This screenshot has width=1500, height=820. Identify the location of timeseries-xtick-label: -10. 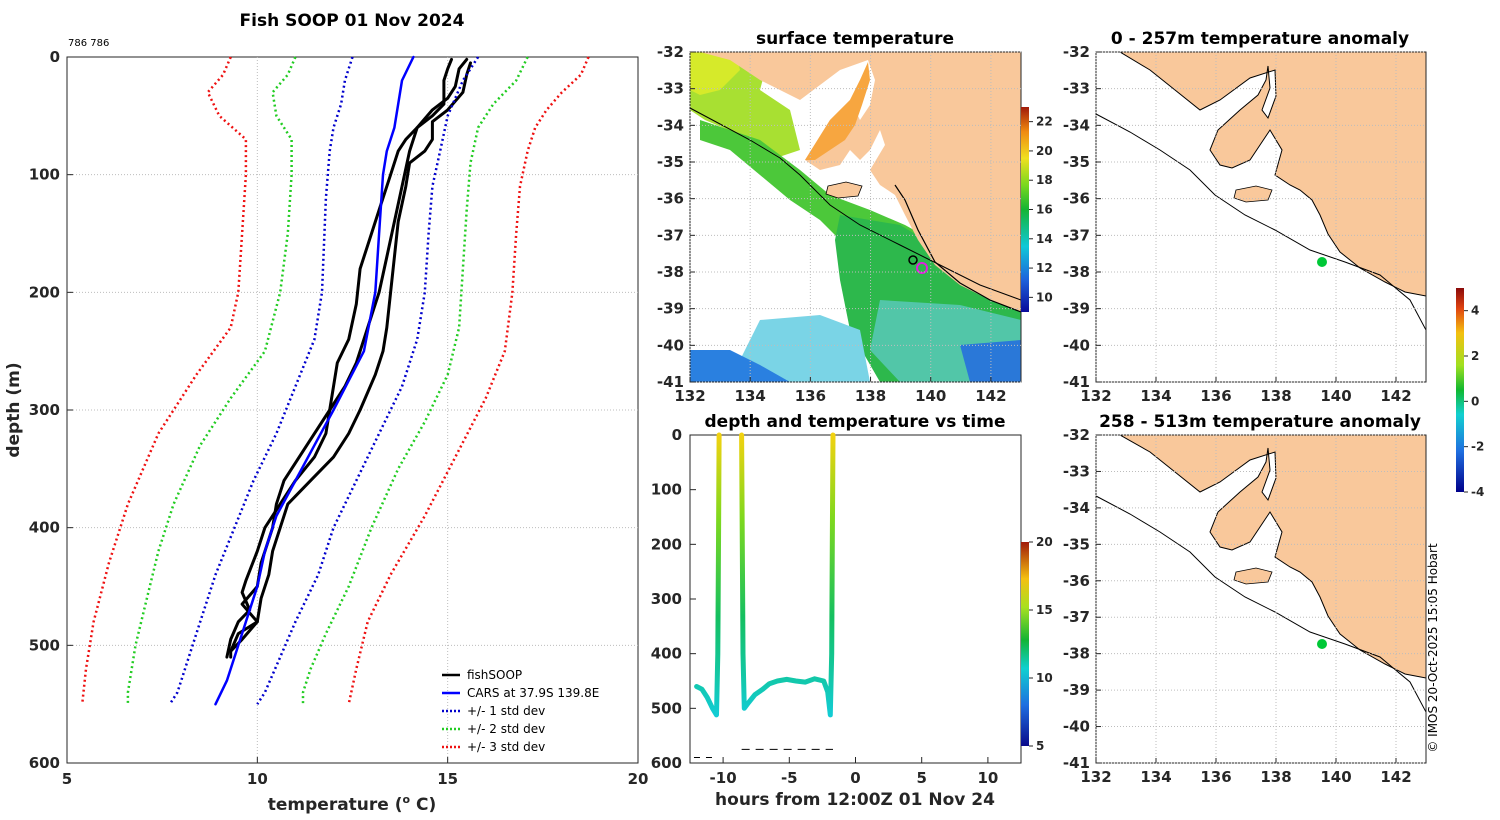
(723, 778).